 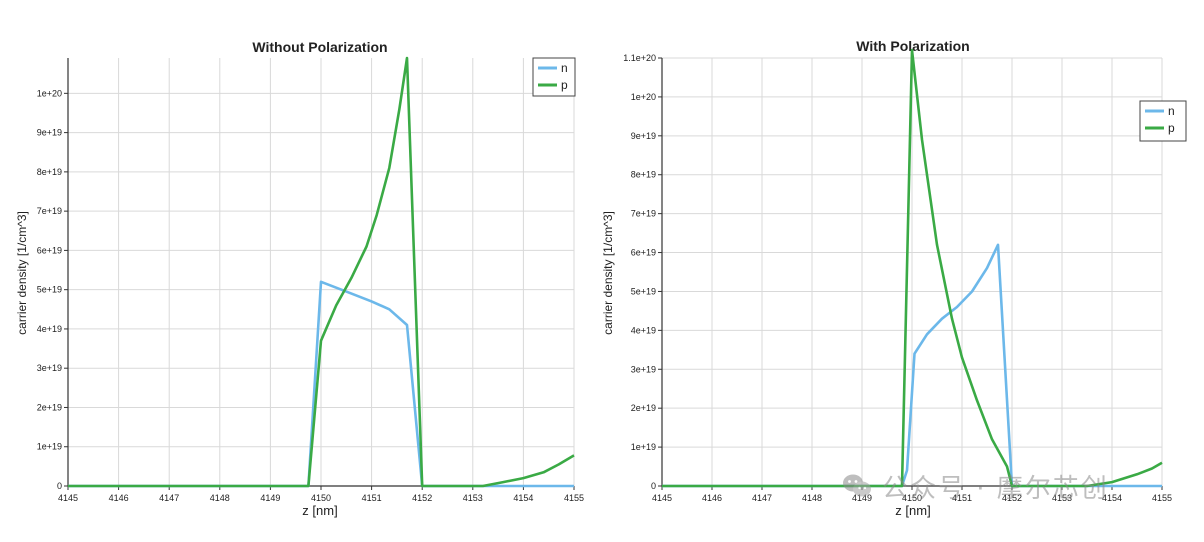 I want to click on chart-title: With Polarization, so click(x=912, y=46).